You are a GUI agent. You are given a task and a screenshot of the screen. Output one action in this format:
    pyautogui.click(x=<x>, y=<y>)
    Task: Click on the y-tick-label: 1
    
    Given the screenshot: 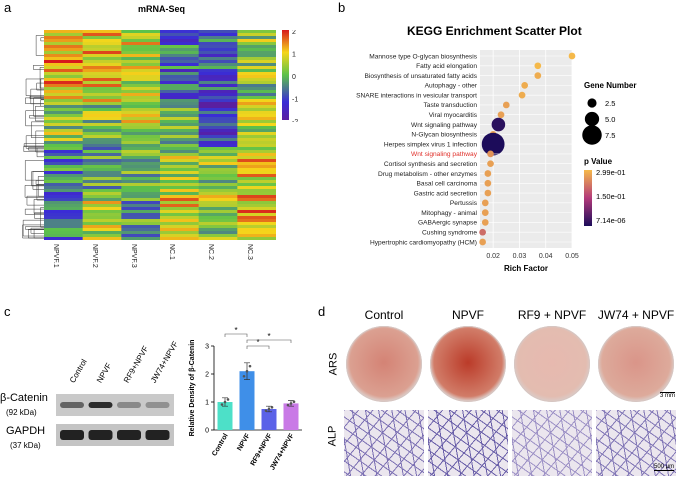 What is the action you would take?
    pyautogui.click(x=207, y=403)
    